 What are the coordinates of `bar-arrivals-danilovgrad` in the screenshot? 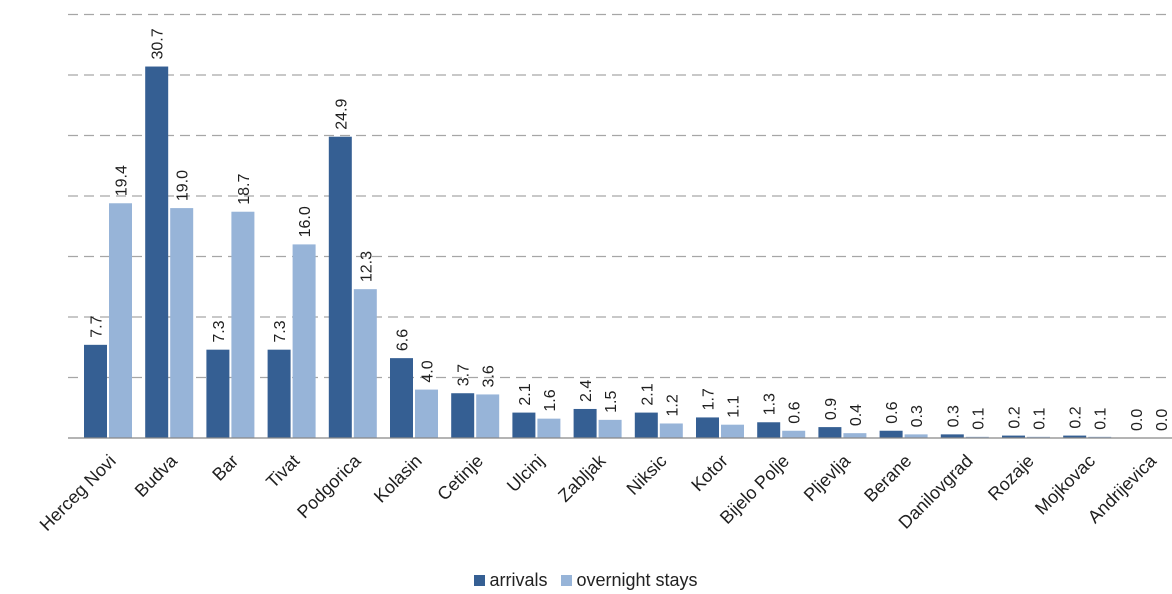 It's located at (952, 436).